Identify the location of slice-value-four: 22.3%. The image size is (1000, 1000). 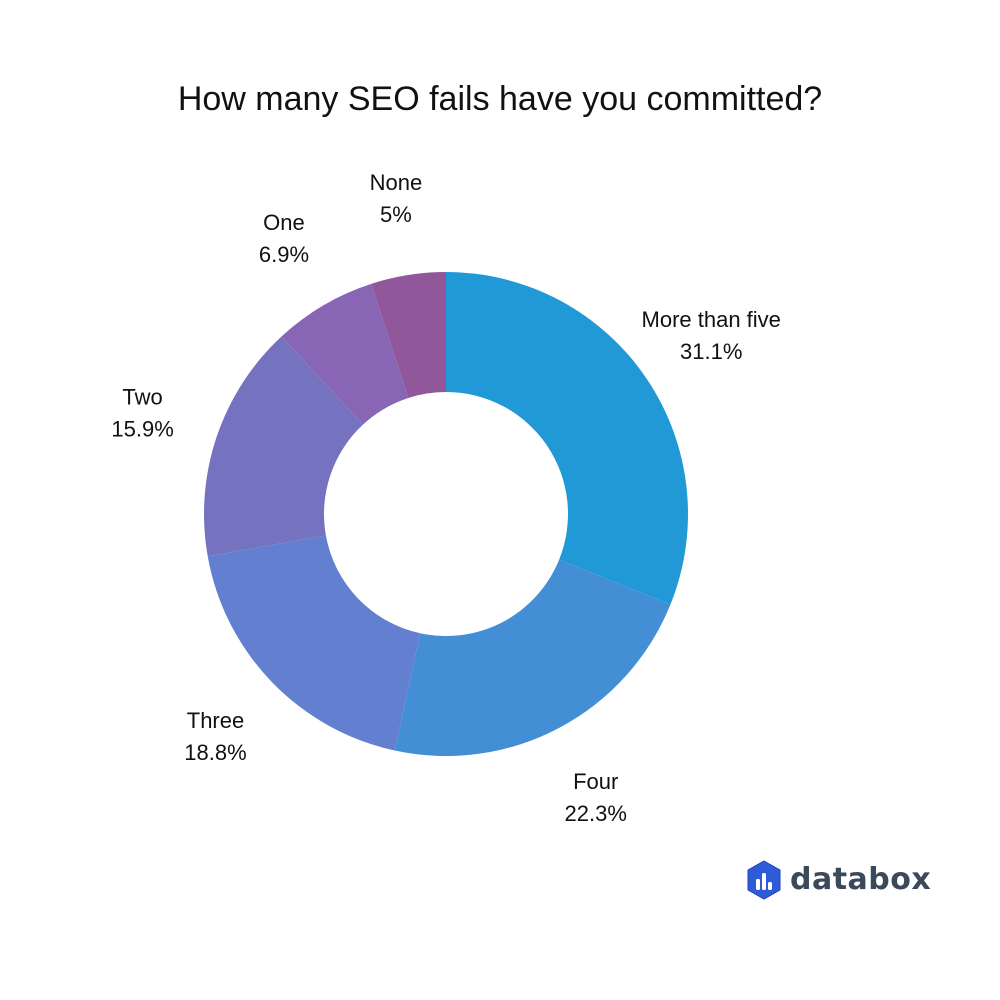
(596, 813).